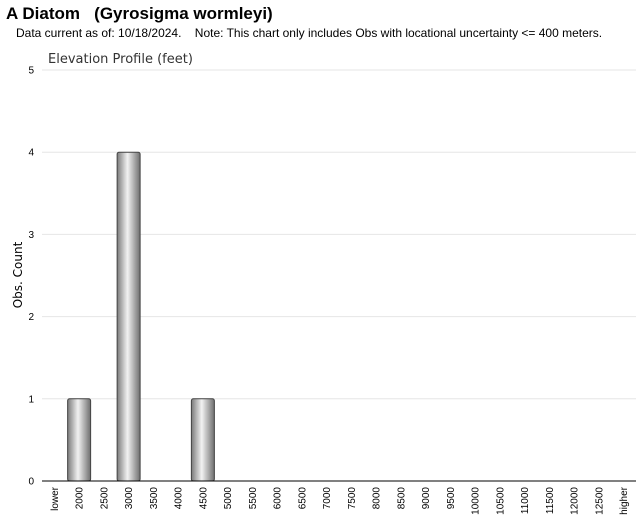 This screenshot has height=523, width=640. I want to click on y-tick-label: 1, so click(31, 399).